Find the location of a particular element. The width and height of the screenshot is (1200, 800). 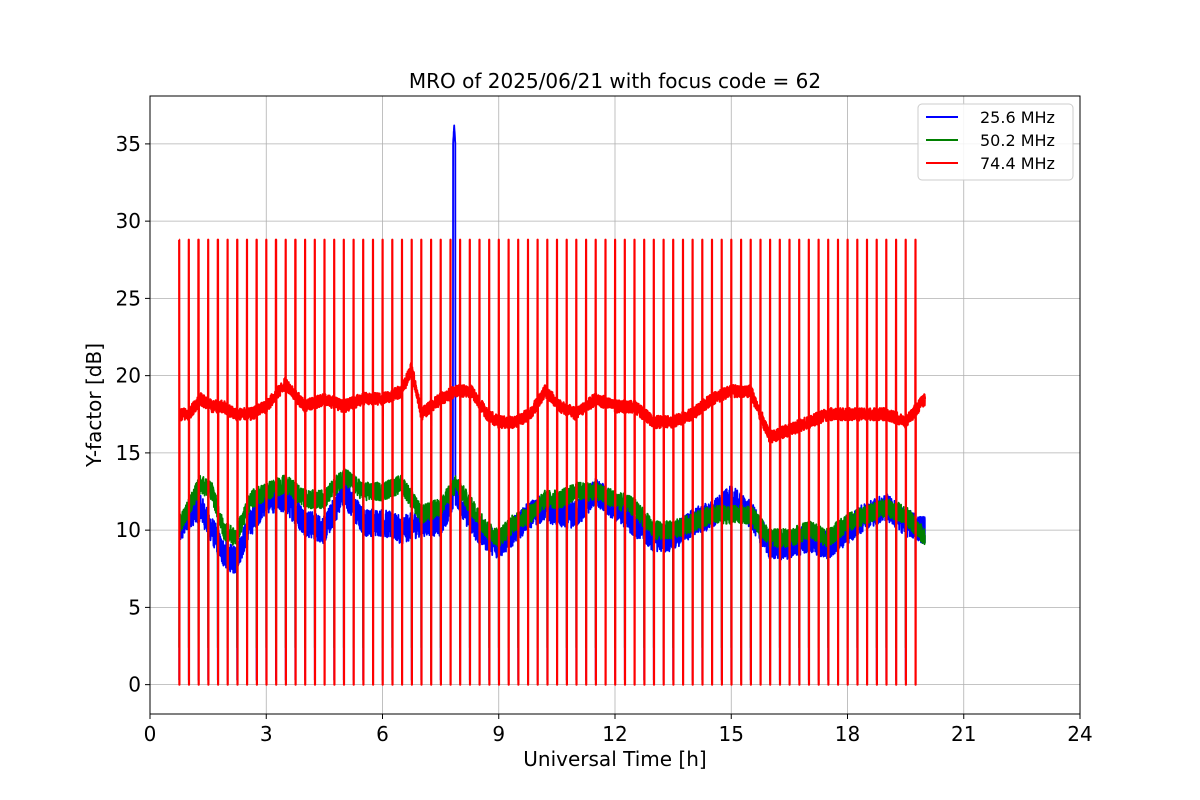

y-tick-label: 25 is located at coordinates (128, 298).